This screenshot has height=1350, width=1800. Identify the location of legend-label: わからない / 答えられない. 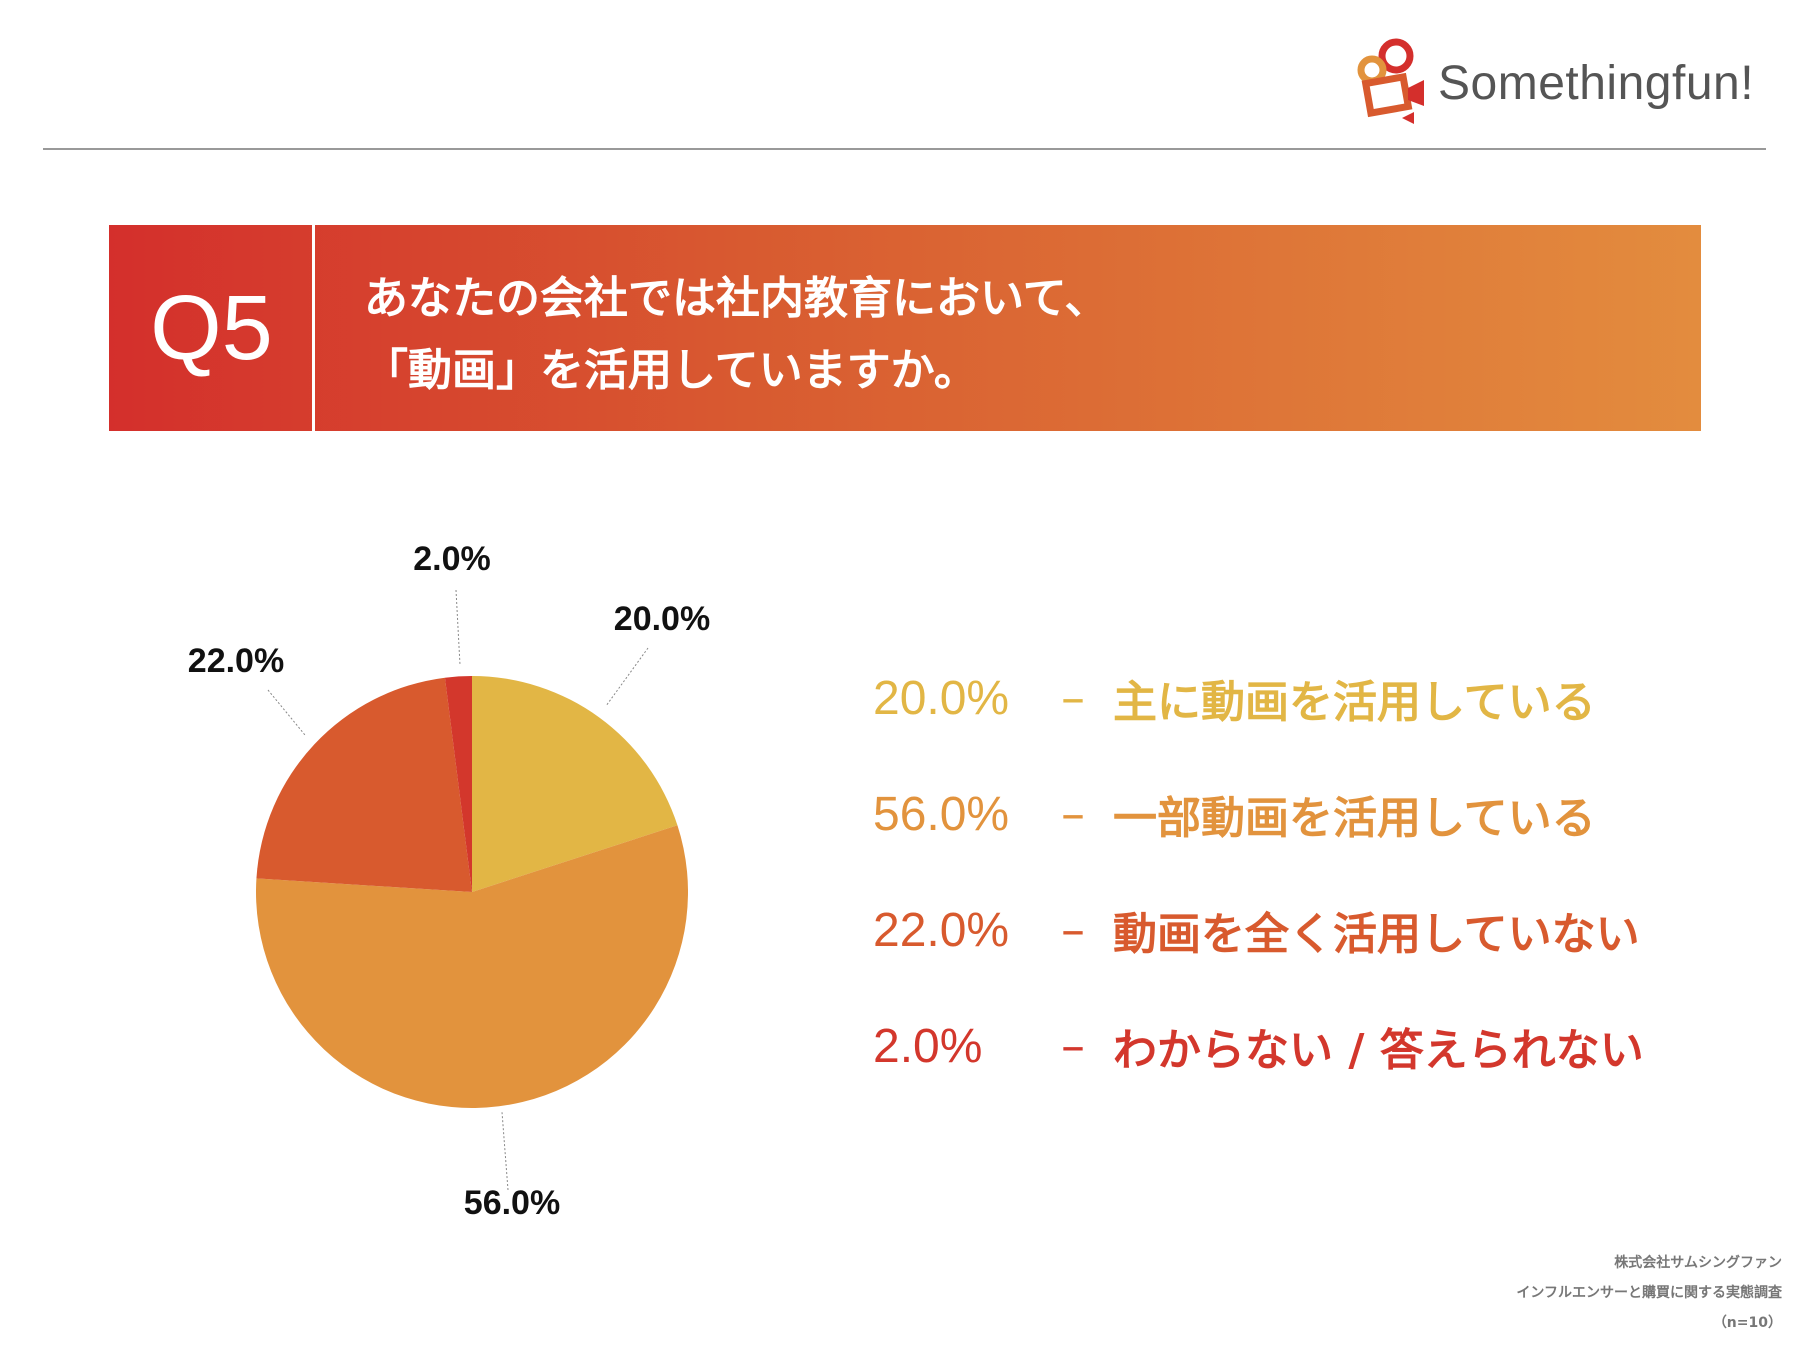
(1378, 1050).